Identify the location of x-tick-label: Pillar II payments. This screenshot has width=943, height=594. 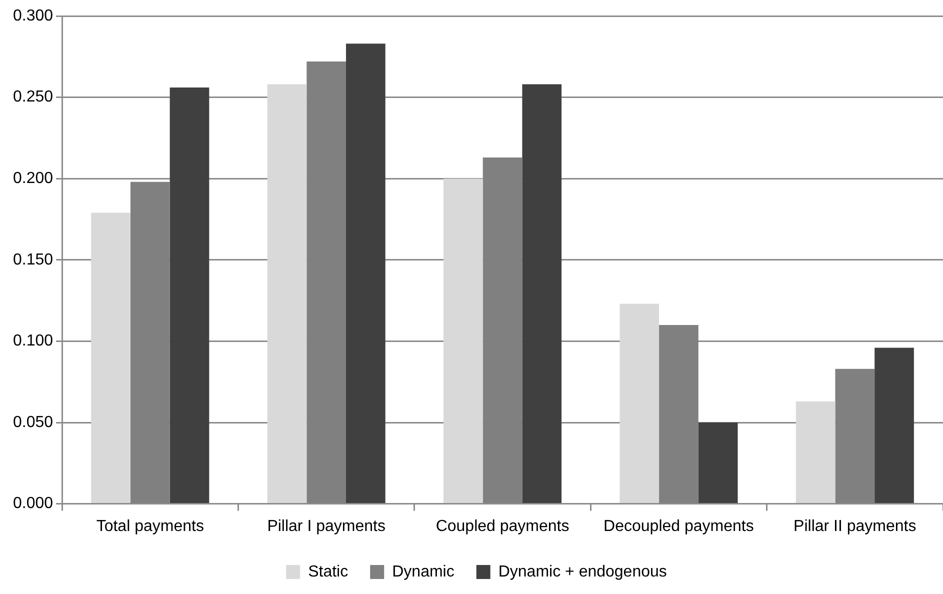
(855, 526).